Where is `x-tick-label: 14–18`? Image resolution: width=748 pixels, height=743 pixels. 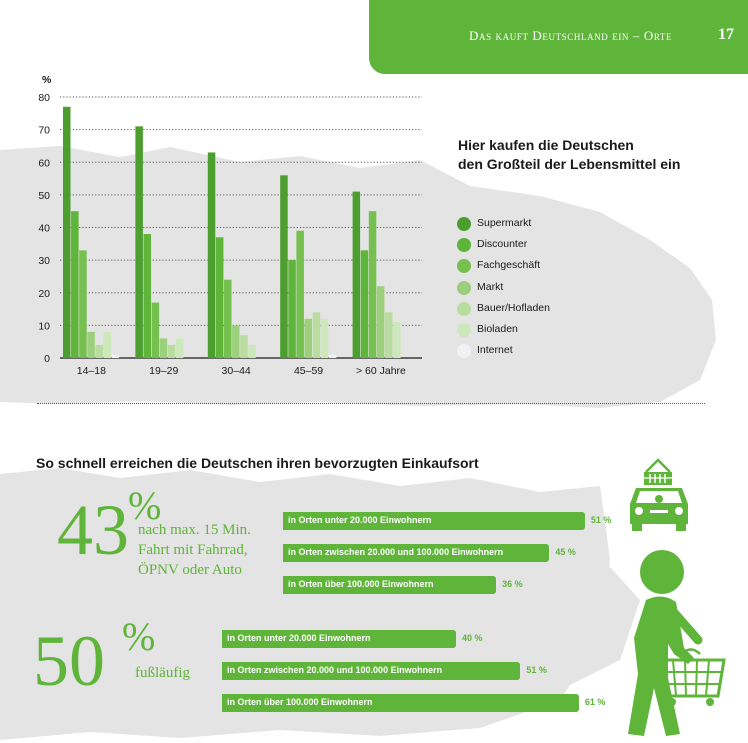 x-tick-label: 14–18 is located at coordinates (91, 371).